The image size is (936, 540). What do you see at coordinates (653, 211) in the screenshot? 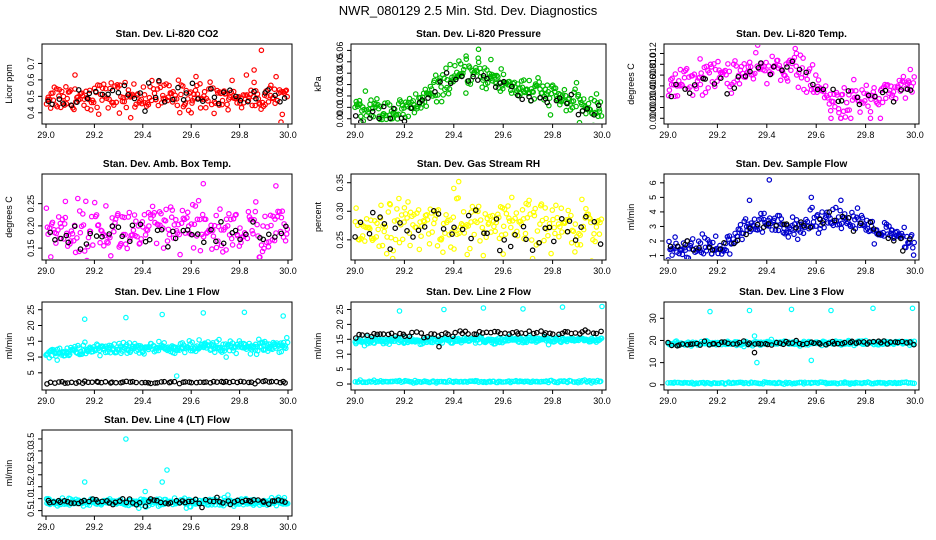
I see `y-tick-label: 4` at bounding box center [653, 211].